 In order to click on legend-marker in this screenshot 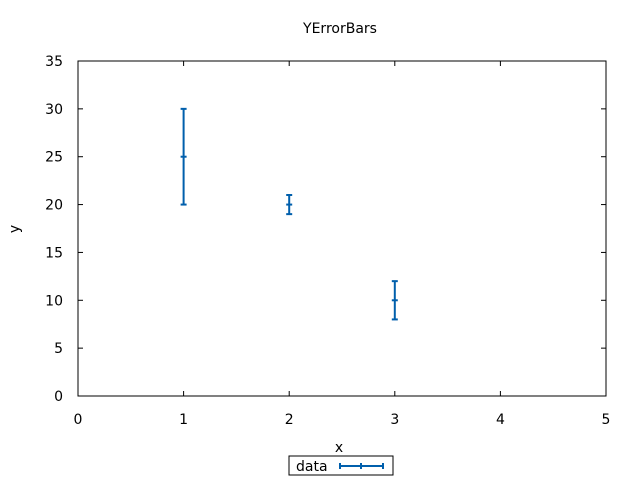, I will do `click(361, 466)`.